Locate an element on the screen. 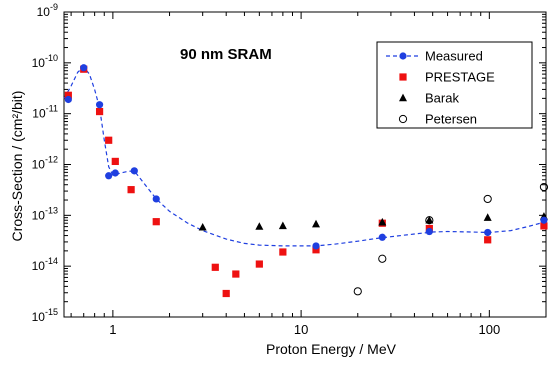 Image resolution: width=548 pixels, height=366 pixels. y-axis-label: Cross-Section / (cm²/bit) is located at coordinates (17, 166).